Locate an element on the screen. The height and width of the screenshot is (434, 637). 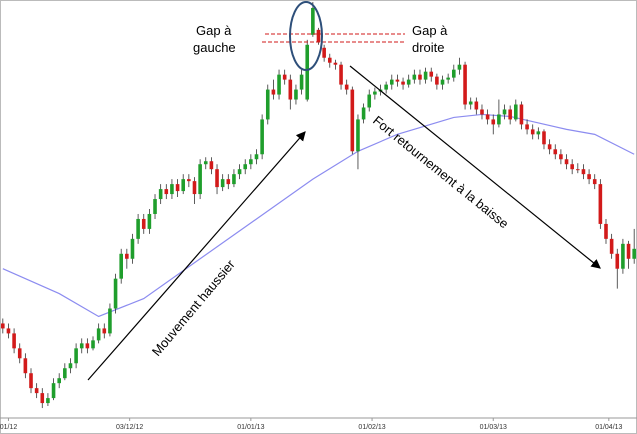
annotation-line: Gap à is located at coordinates (430, 30).